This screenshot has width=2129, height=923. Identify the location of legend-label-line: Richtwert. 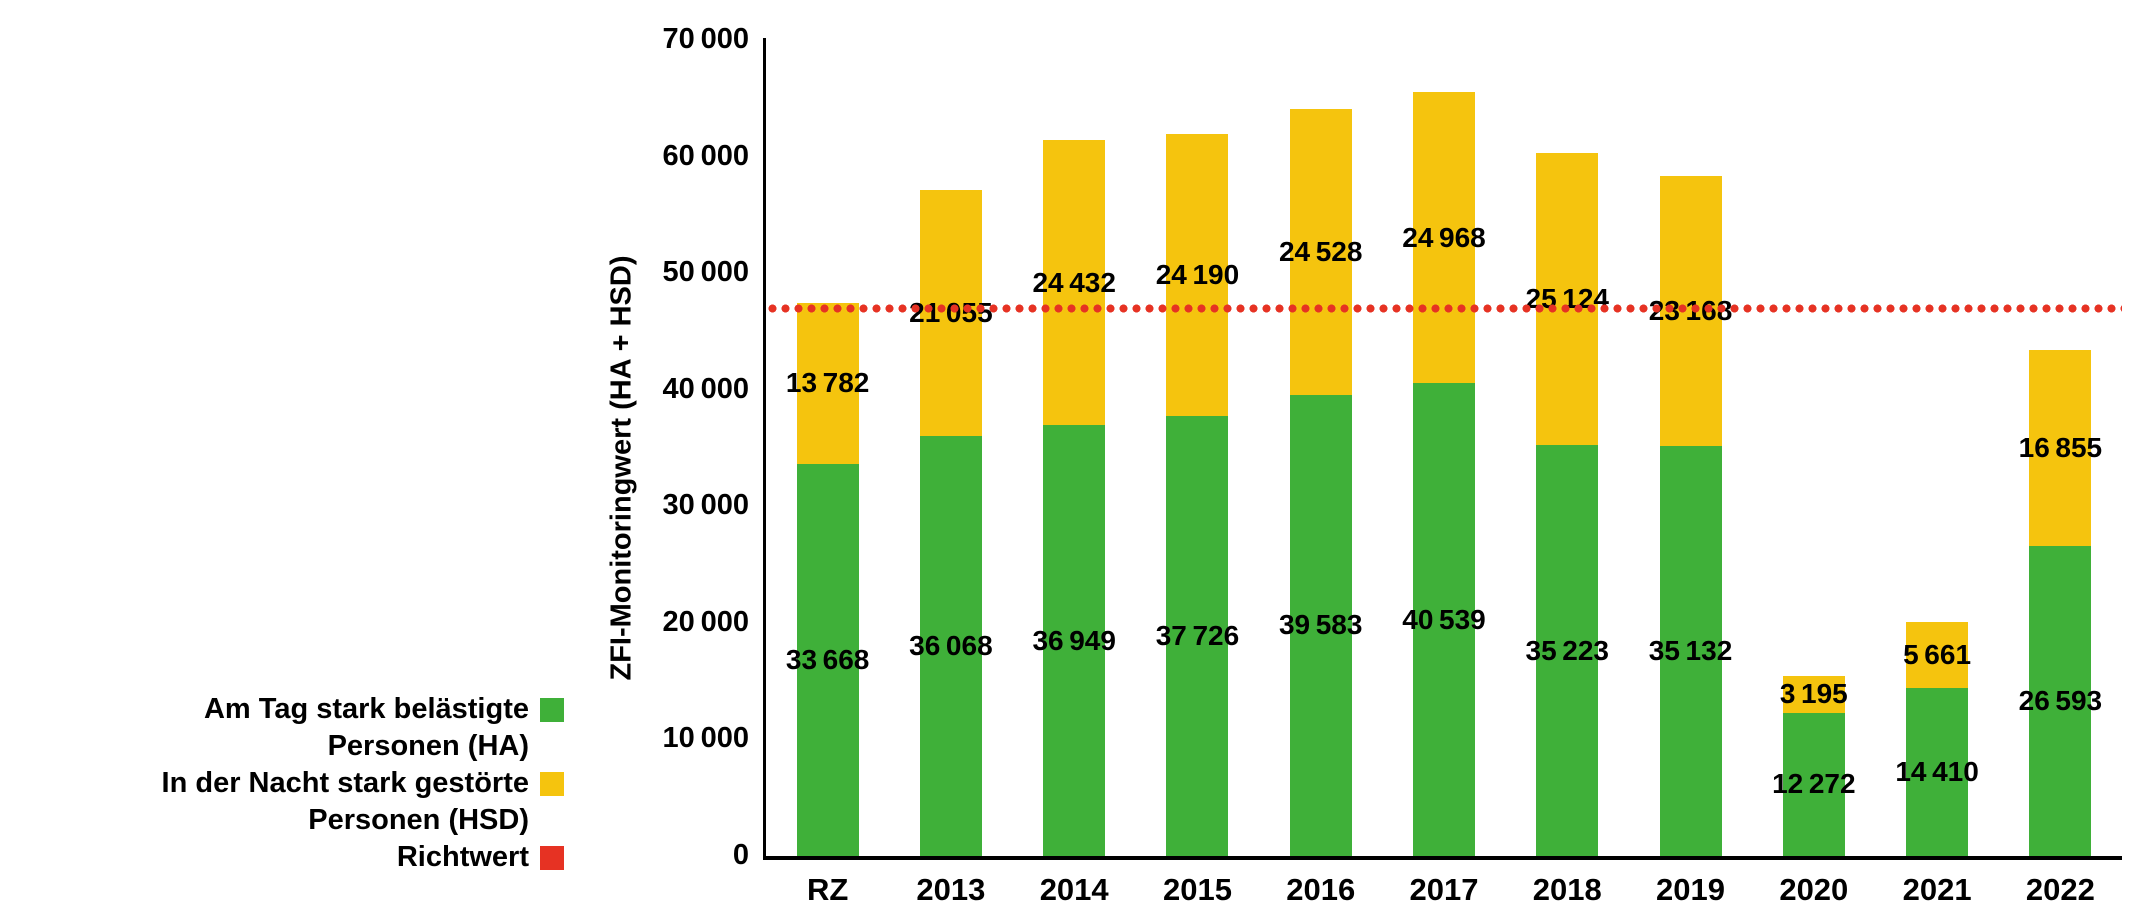
(462, 857).